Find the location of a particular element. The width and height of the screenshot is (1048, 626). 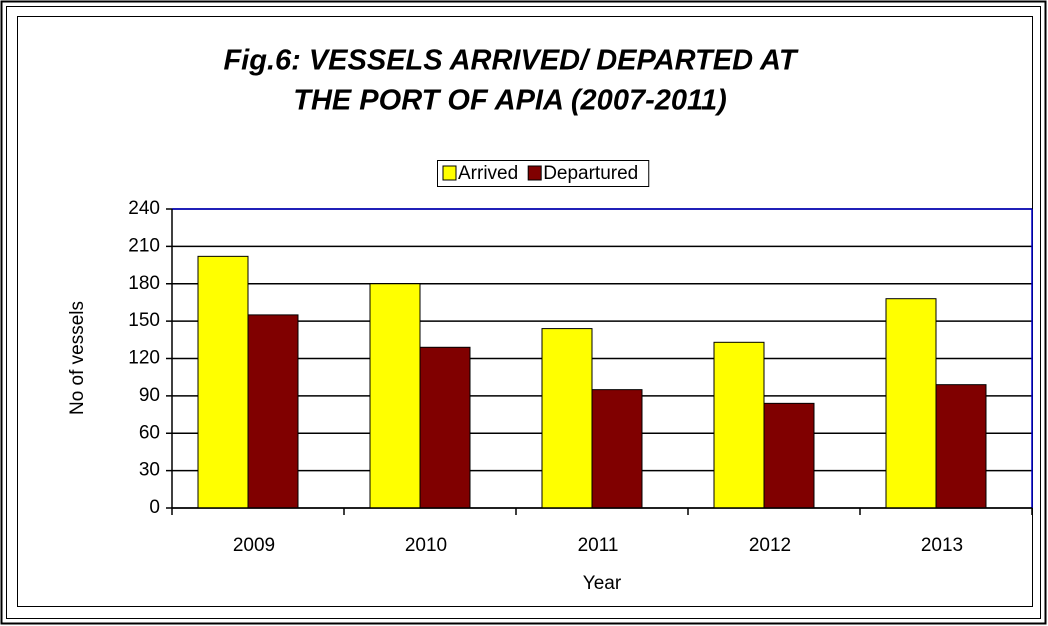

x-tick-label: 2011 is located at coordinates (598, 545).